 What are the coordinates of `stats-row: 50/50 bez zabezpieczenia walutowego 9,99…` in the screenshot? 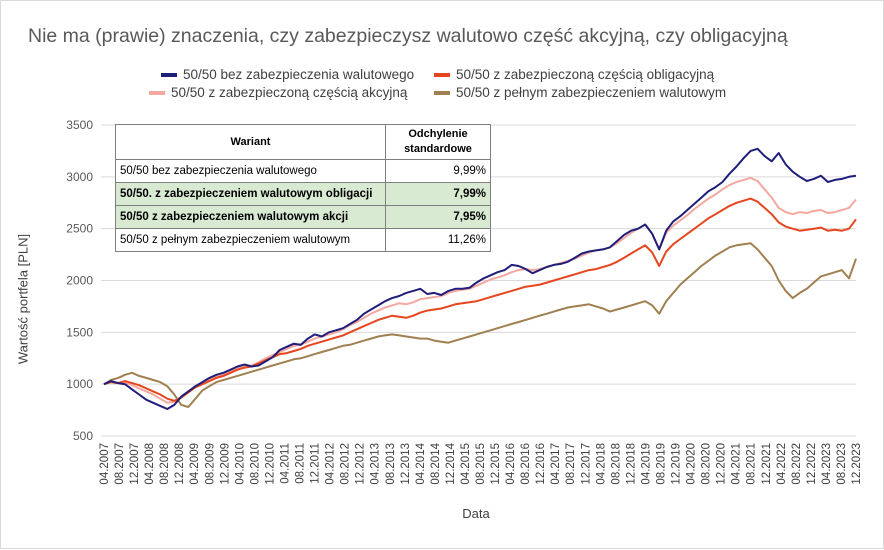 It's located at (303, 171).